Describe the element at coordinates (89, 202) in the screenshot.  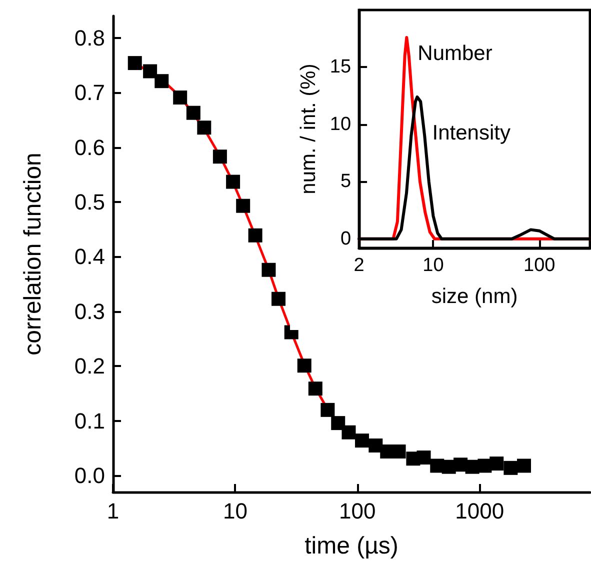
I see `y-tick-label: 0.5` at that location.